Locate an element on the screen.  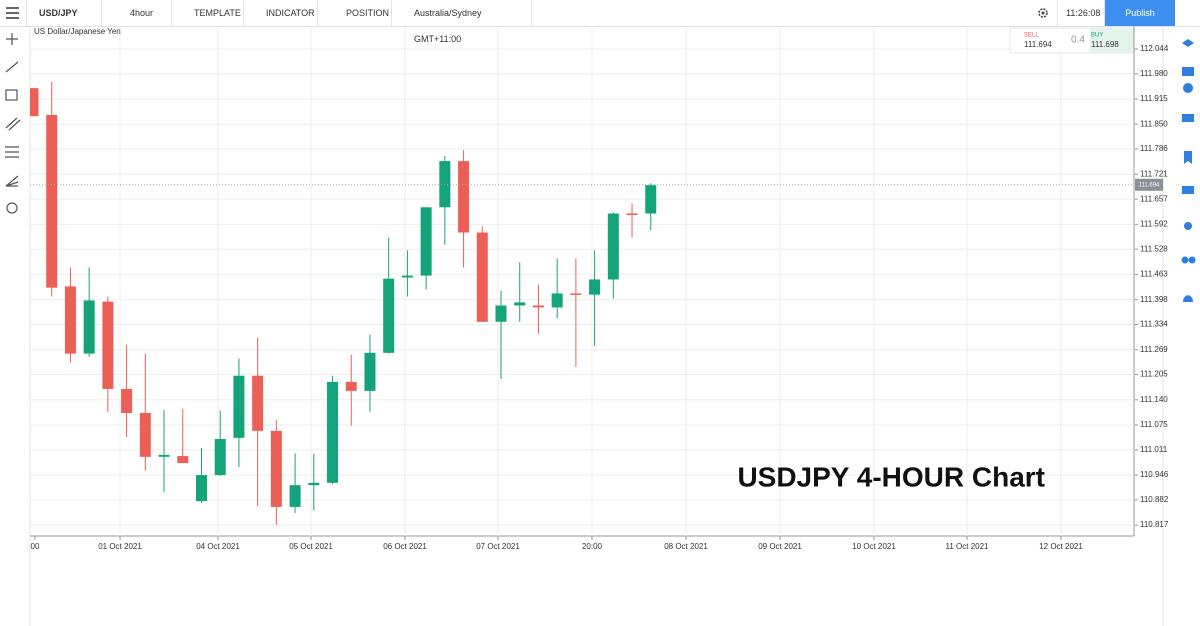
chart-title: USDJPY 4-HOUR Chart is located at coordinates (891, 476).